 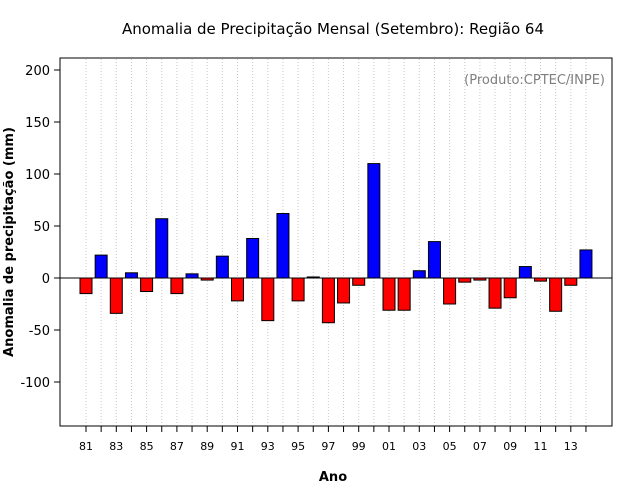 I want to click on x-tick-label: 93, so click(x=268, y=446).